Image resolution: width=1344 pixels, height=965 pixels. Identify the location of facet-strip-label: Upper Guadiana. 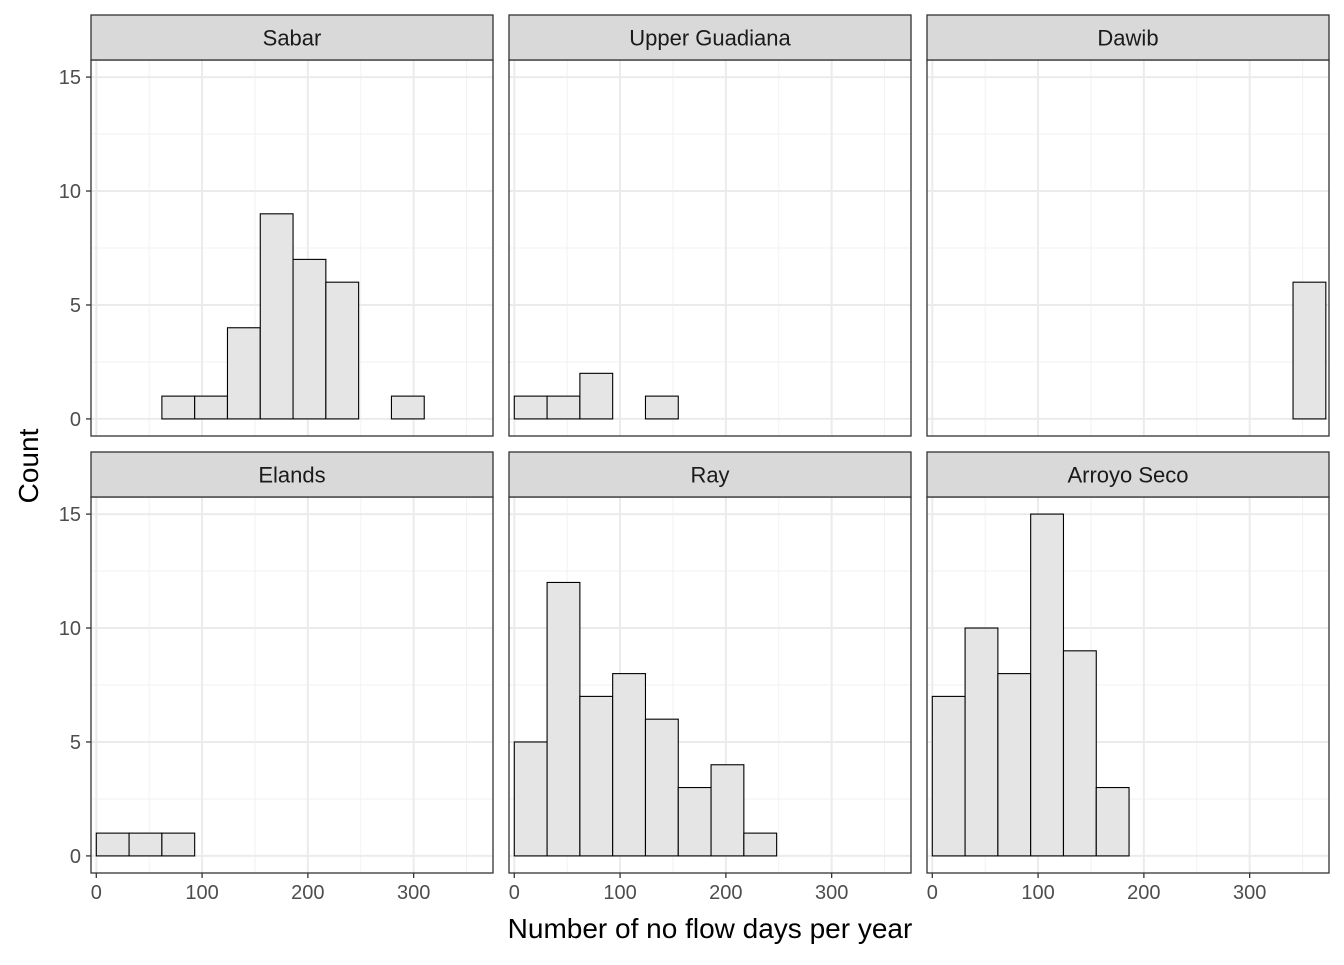
(710, 38).